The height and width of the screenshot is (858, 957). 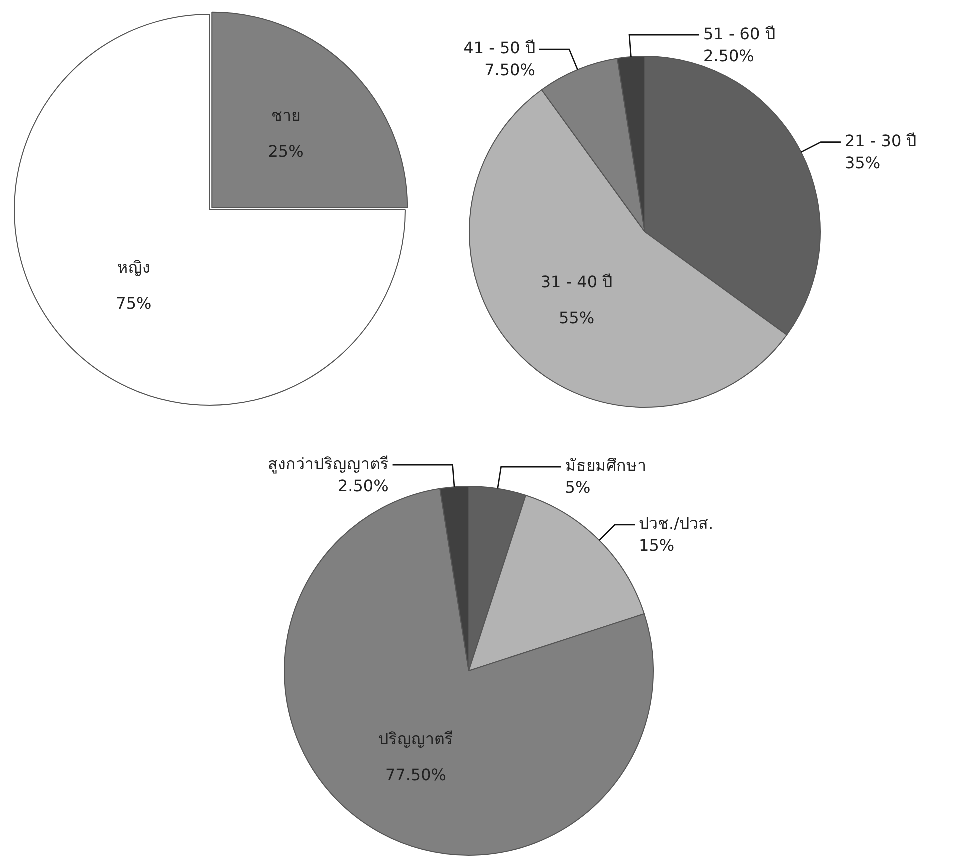 I want to click on data-label: 35%, so click(x=862, y=162).